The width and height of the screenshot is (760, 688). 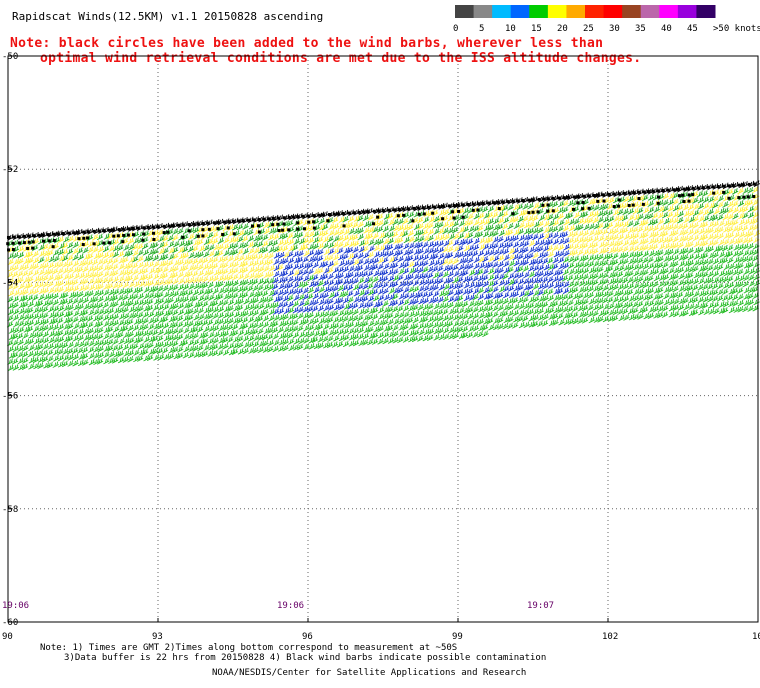 What do you see at coordinates (666, 29) in the screenshot?
I see `colorbar-label: 40` at bounding box center [666, 29].